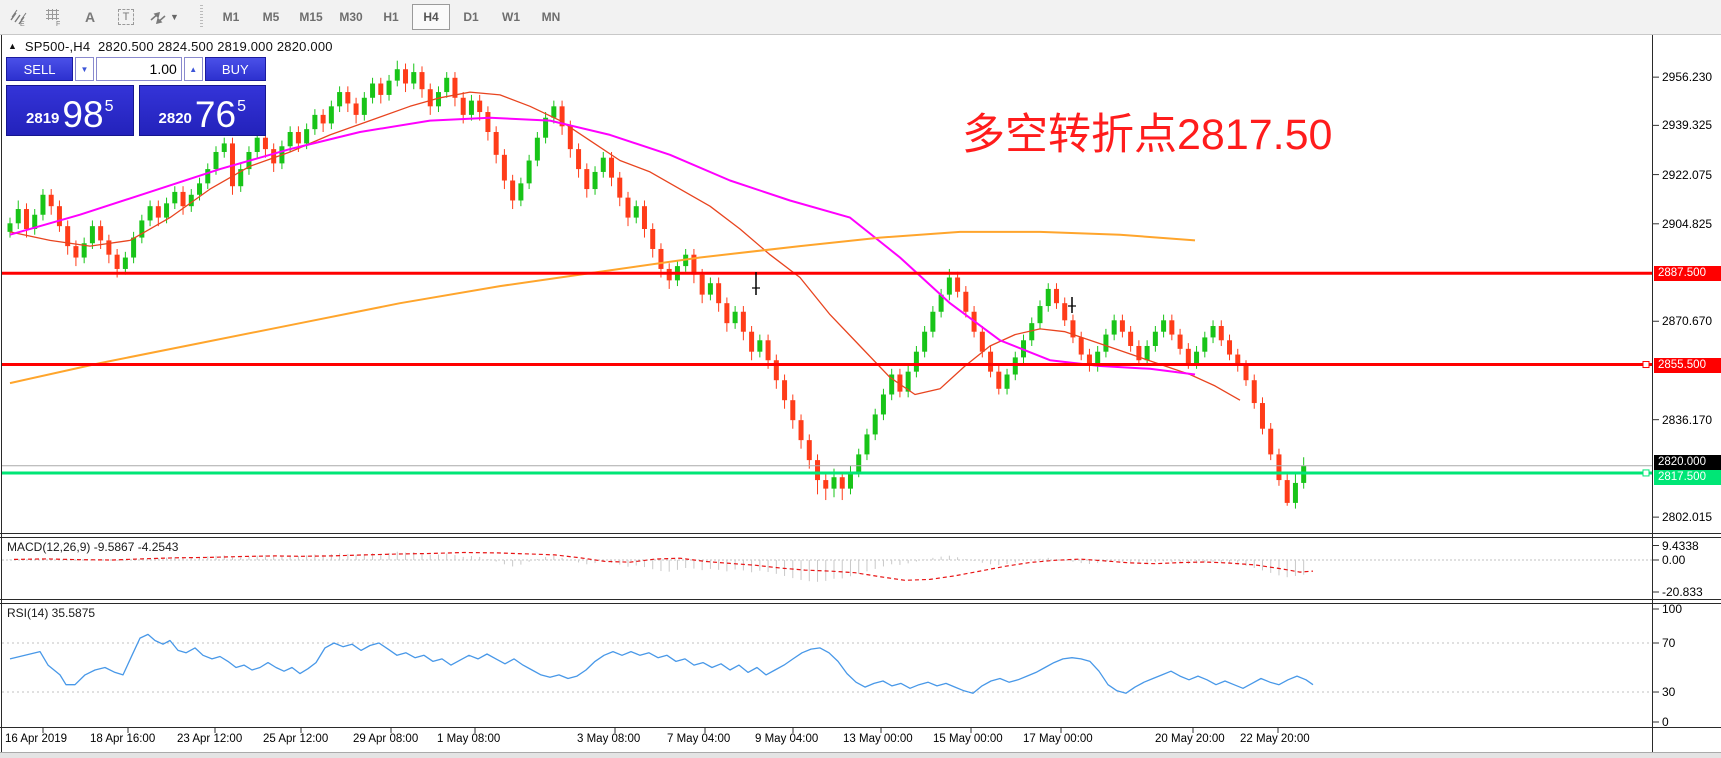 The width and height of the screenshot is (1721, 758). Describe the element at coordinates (1687, 274) in the screenshot. I see `price-tag-2887.500: 2887.500` at that location.